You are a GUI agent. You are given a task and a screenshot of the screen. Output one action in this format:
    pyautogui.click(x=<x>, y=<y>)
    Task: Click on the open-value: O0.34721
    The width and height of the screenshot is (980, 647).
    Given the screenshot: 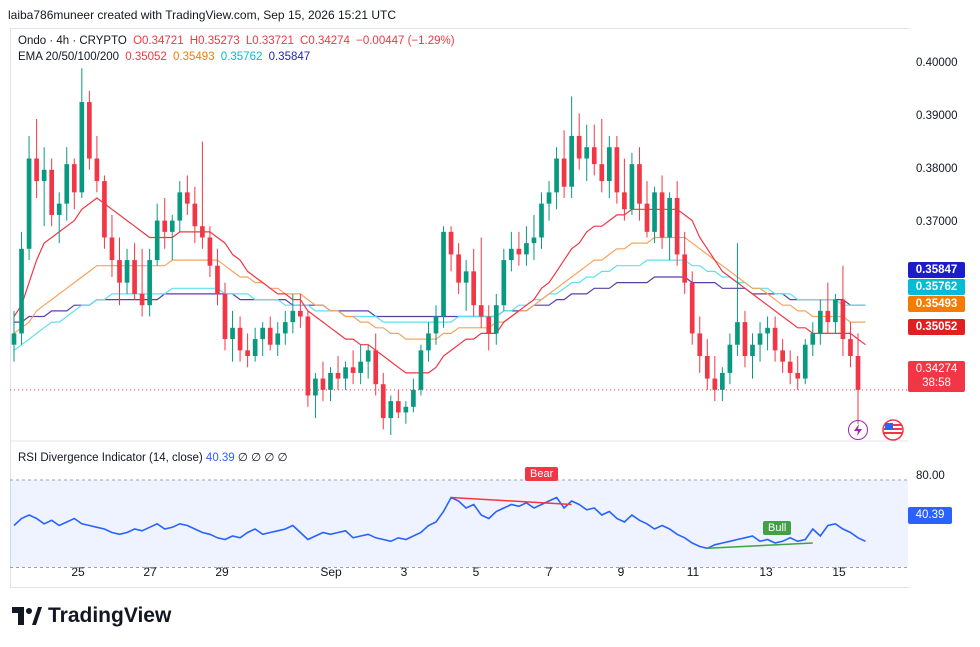 What is the action you would take?
    pyautogui.click(x=158, y=41)
    